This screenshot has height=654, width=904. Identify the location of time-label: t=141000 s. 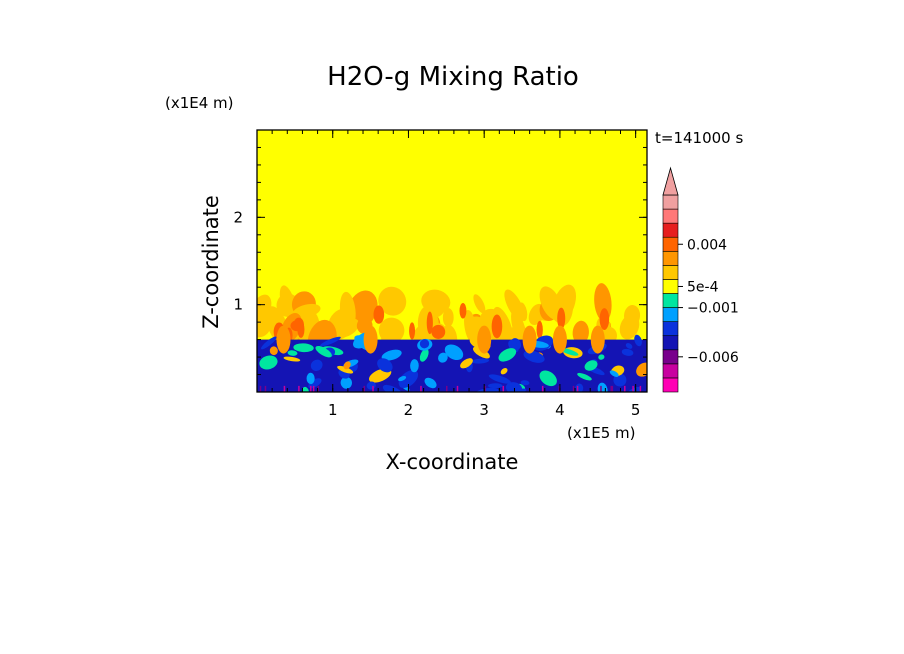
(699, 138).